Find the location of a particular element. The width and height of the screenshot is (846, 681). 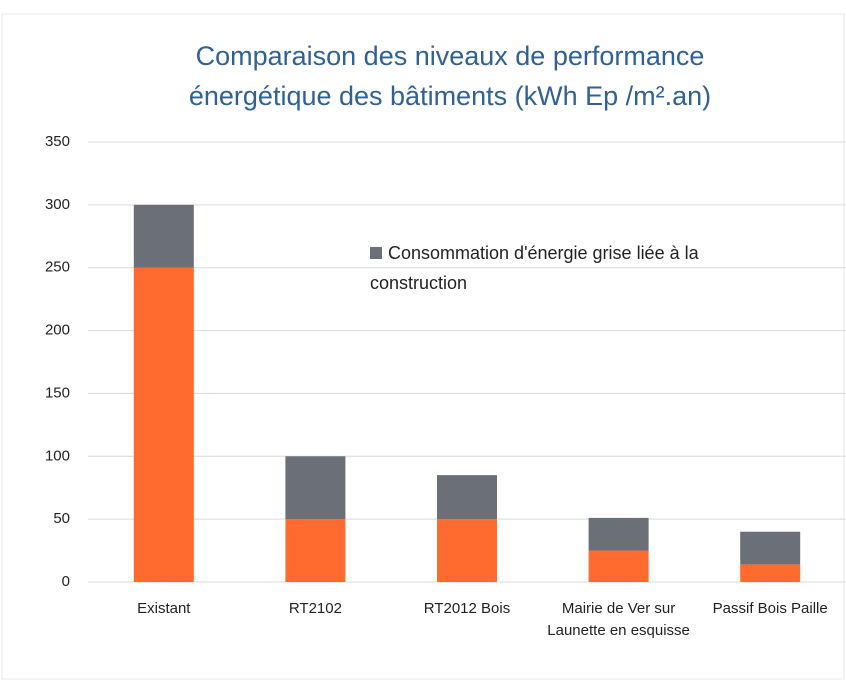

legend-swatch is located at coordinates (376, 253).